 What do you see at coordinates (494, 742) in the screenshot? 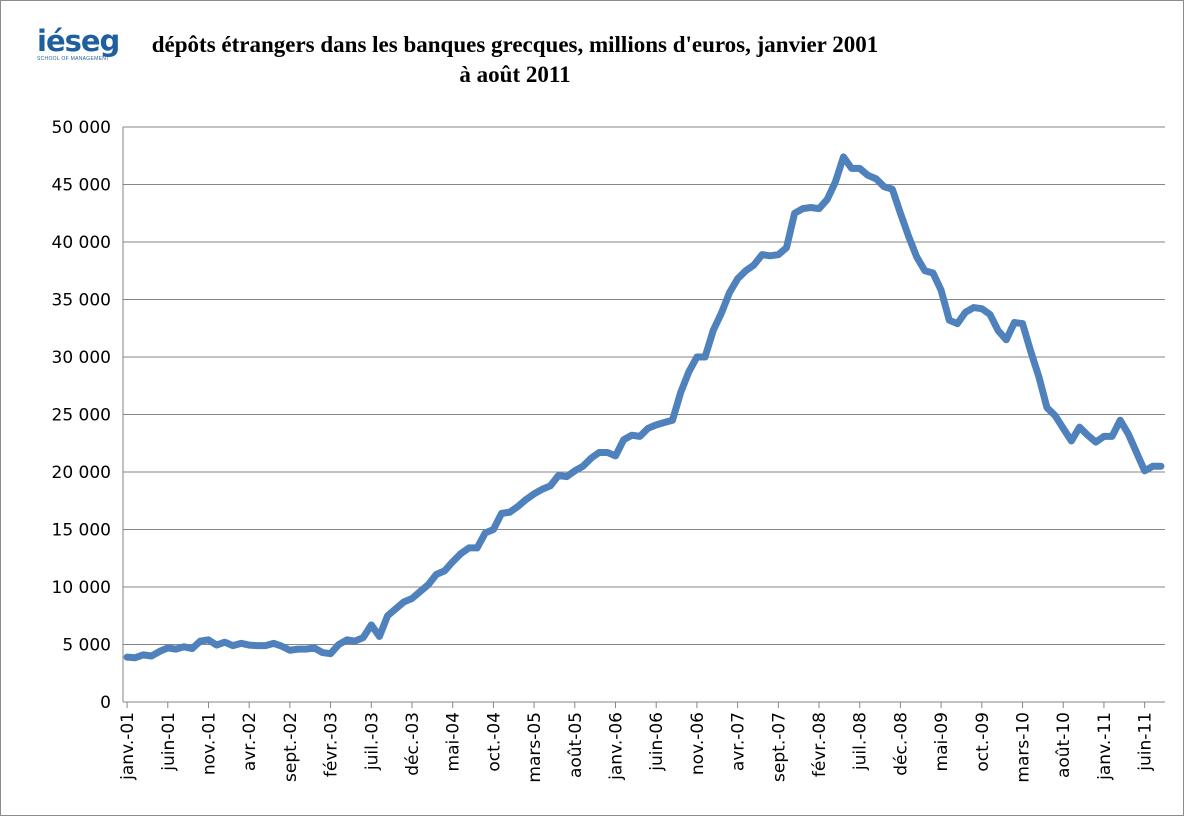
I see `x-tick-label: oct.-04` at bounding box center [494, 742].